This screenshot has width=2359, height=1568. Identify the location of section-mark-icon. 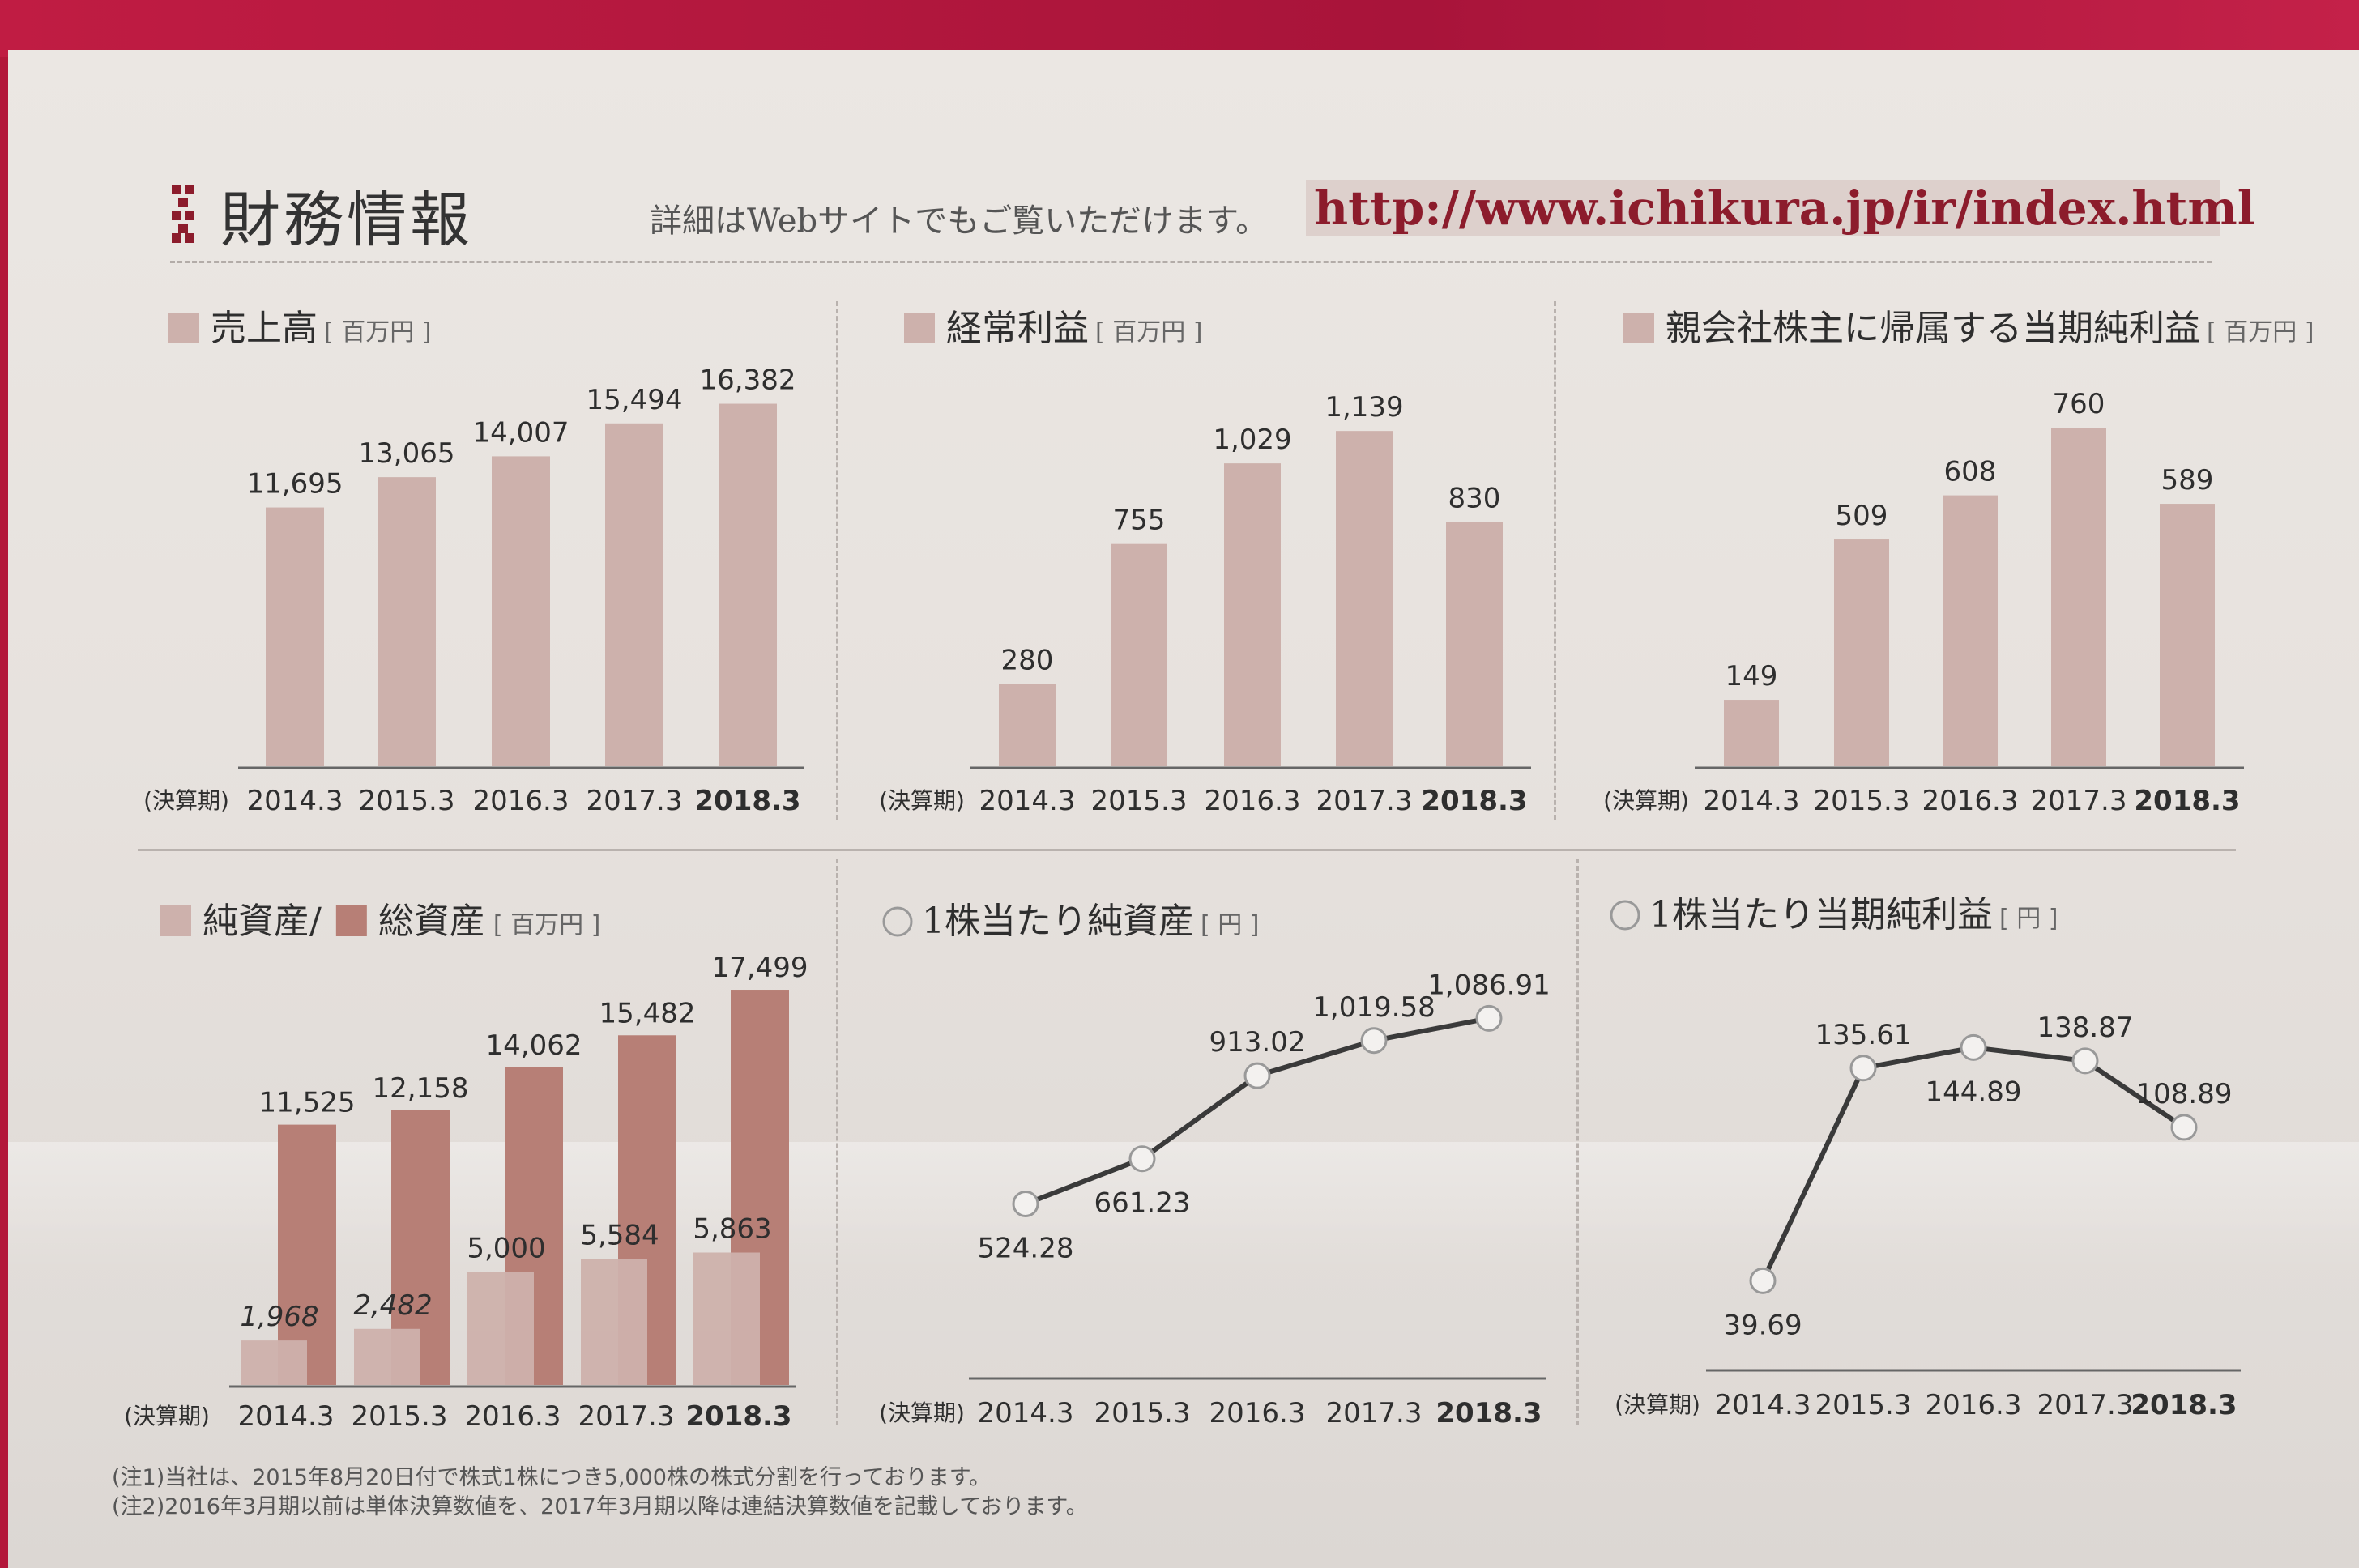
(185, 214).